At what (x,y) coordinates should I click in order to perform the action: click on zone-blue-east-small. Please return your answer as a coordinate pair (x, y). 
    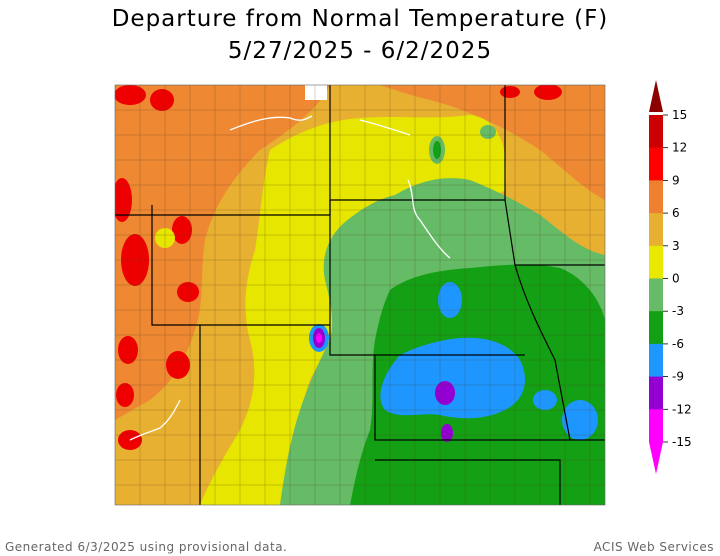
    Looking at the image, I should click on (545, 400).